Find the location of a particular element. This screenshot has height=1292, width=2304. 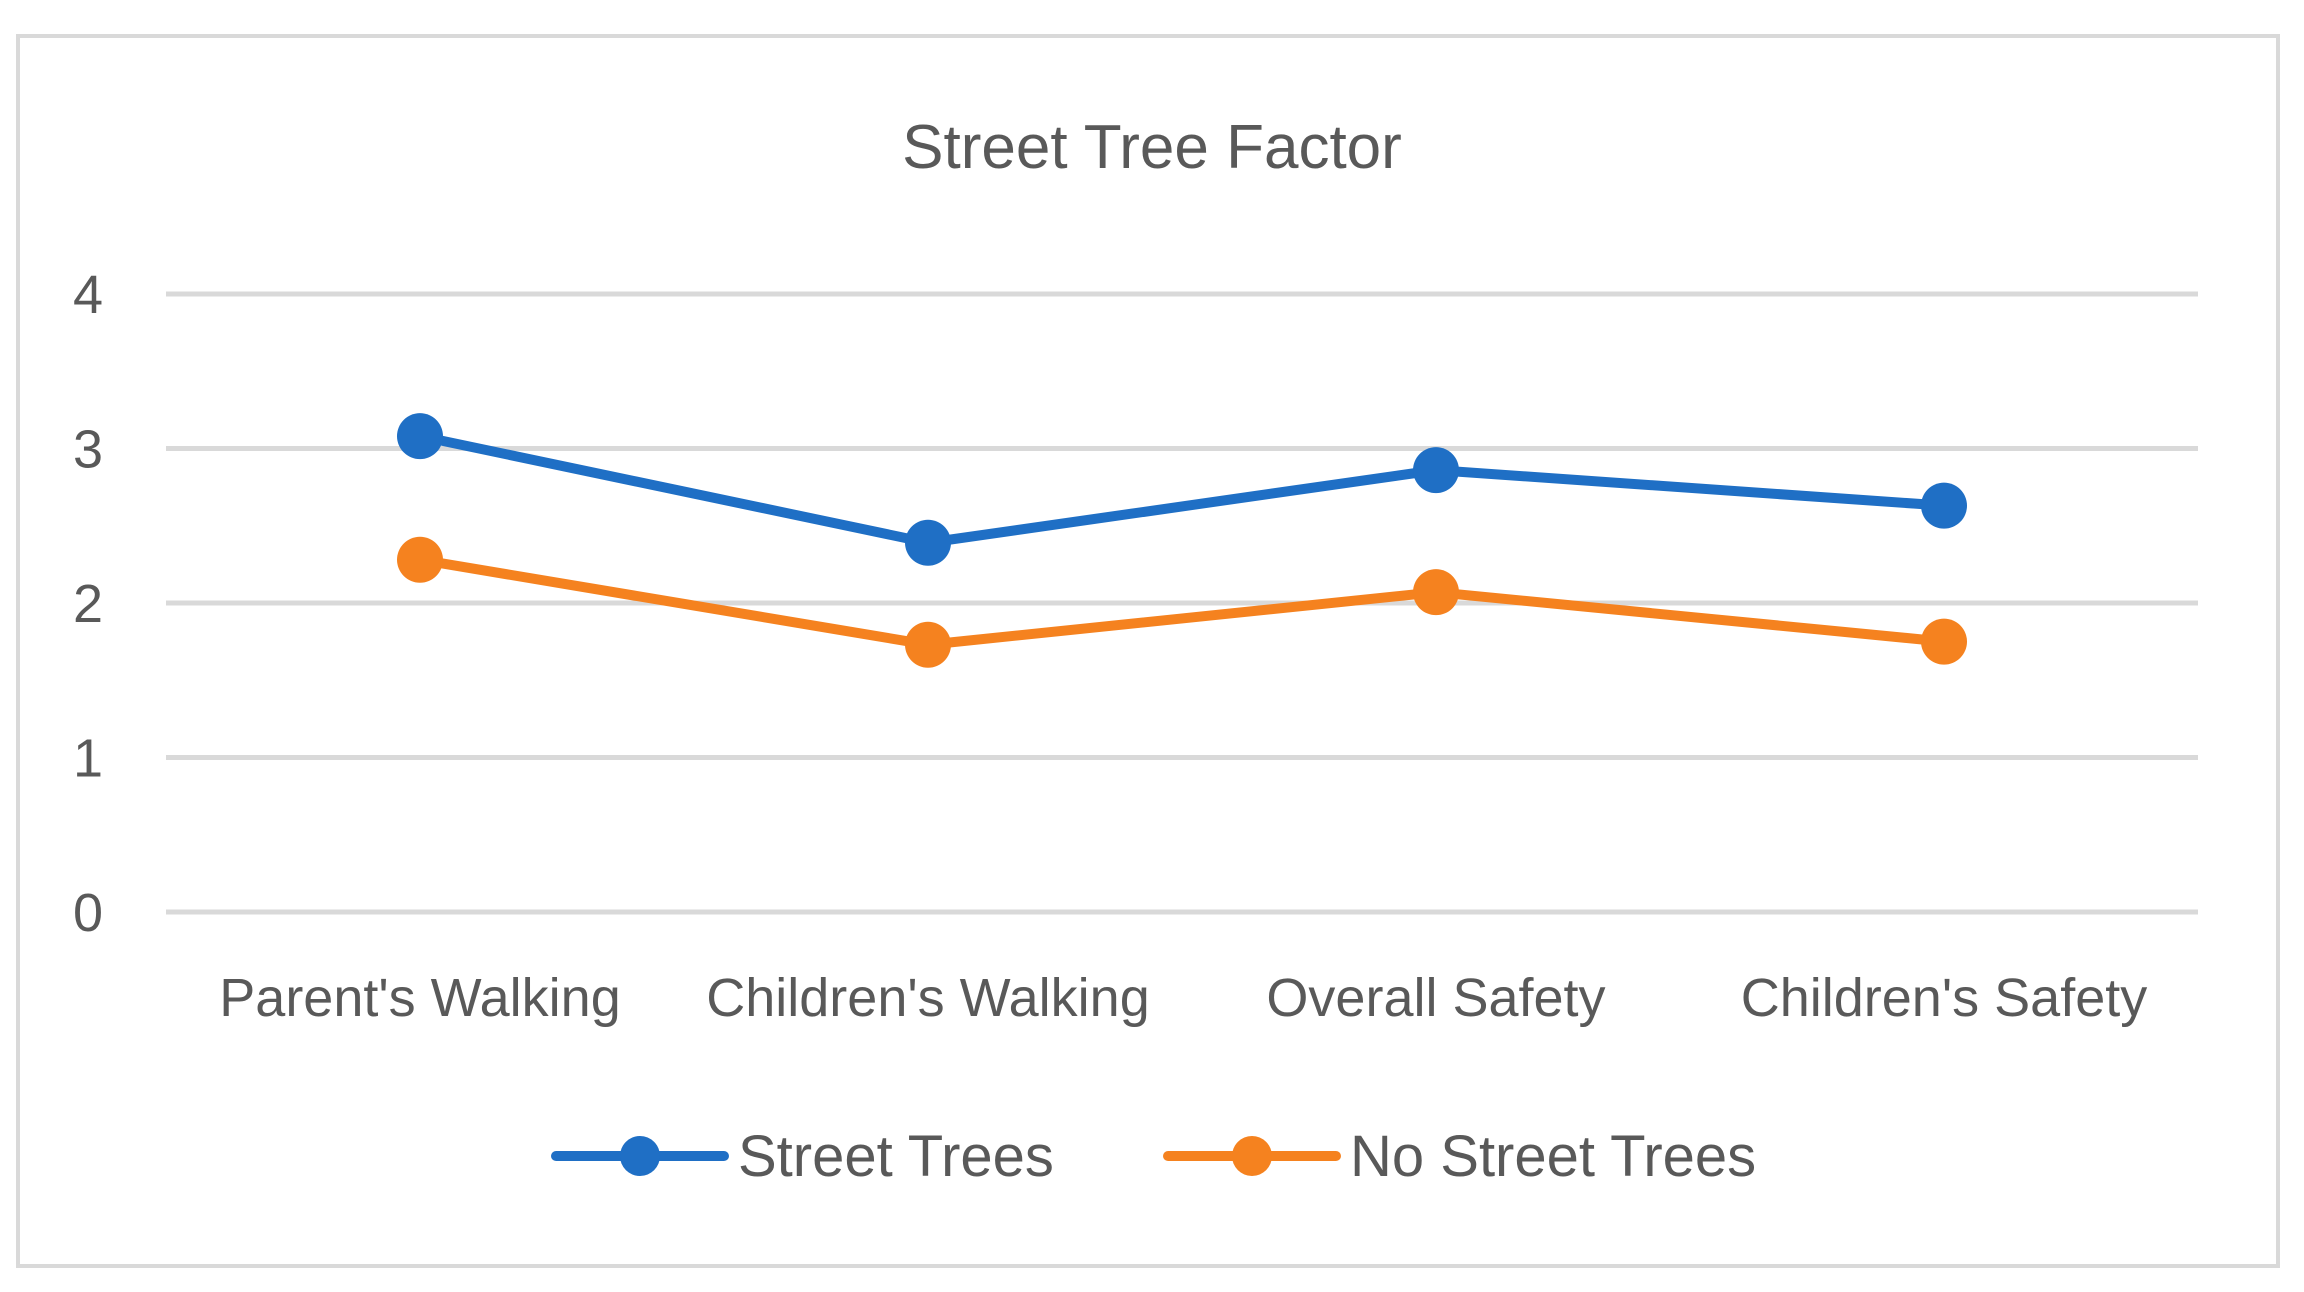

series-line-no-street-trees is located at coordinates (1182, 602).